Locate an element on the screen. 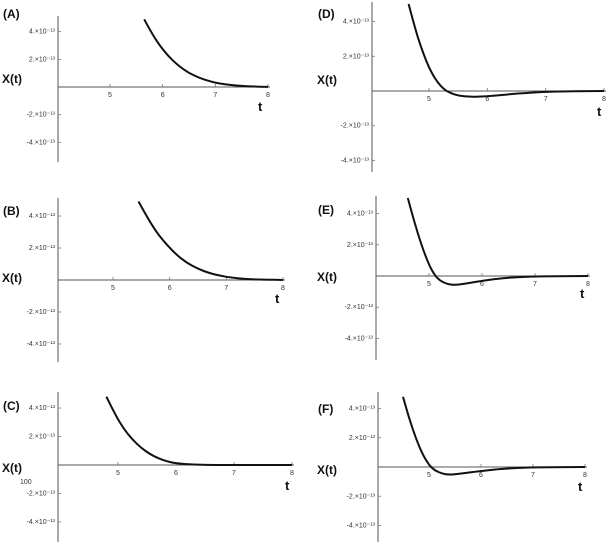 Image resolution: width=607 pixels, height=545 pixels. panel-label: (F) is located at coordinates (325, 409).